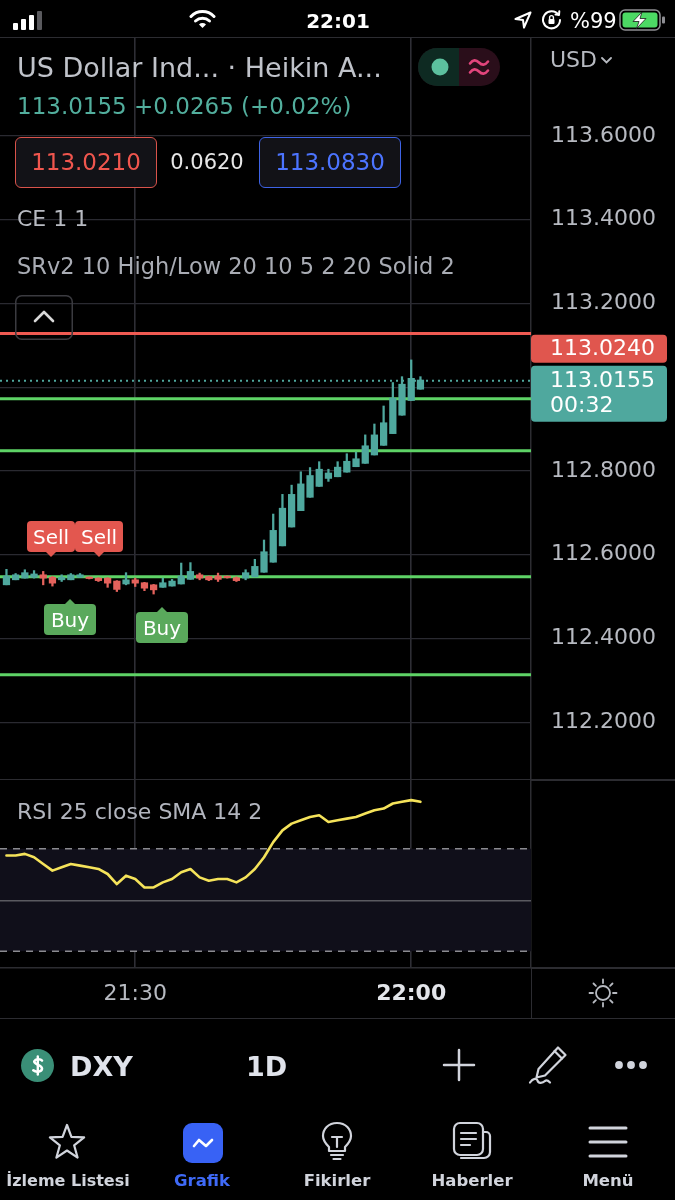 Image resolution: width=675 pixels, height=1200 pixels. What do you see at coordinates (603, 469) in the screenshot?
I see `y-tick-label: 112.8000` at bounding box center [603, 469].